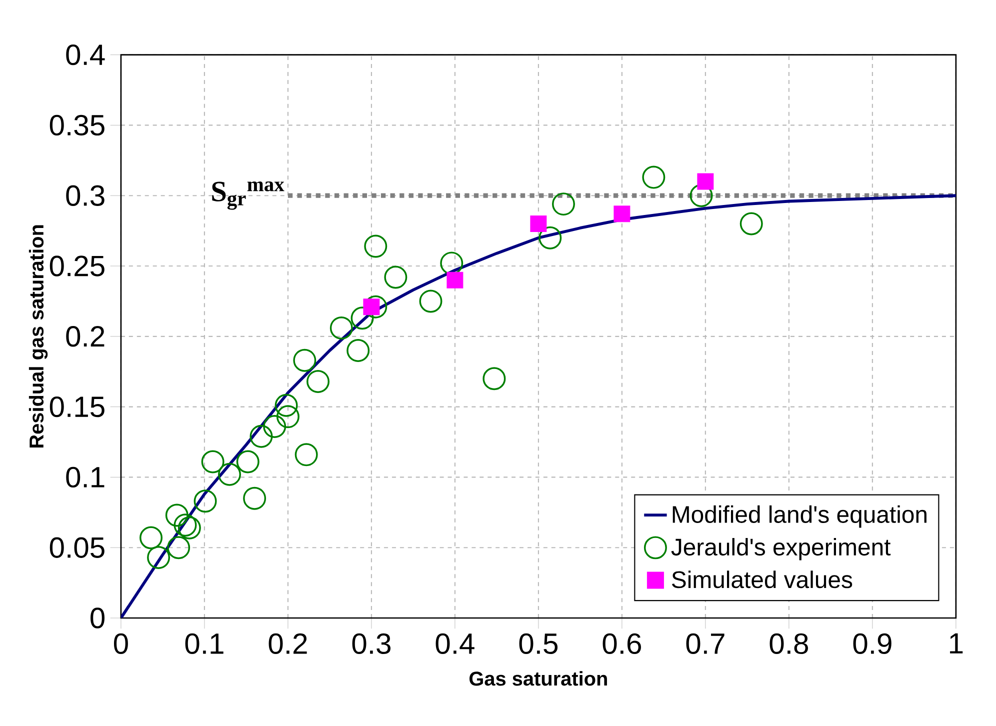  I want to click on y-tick-label: 0.15, so click(77, 407).